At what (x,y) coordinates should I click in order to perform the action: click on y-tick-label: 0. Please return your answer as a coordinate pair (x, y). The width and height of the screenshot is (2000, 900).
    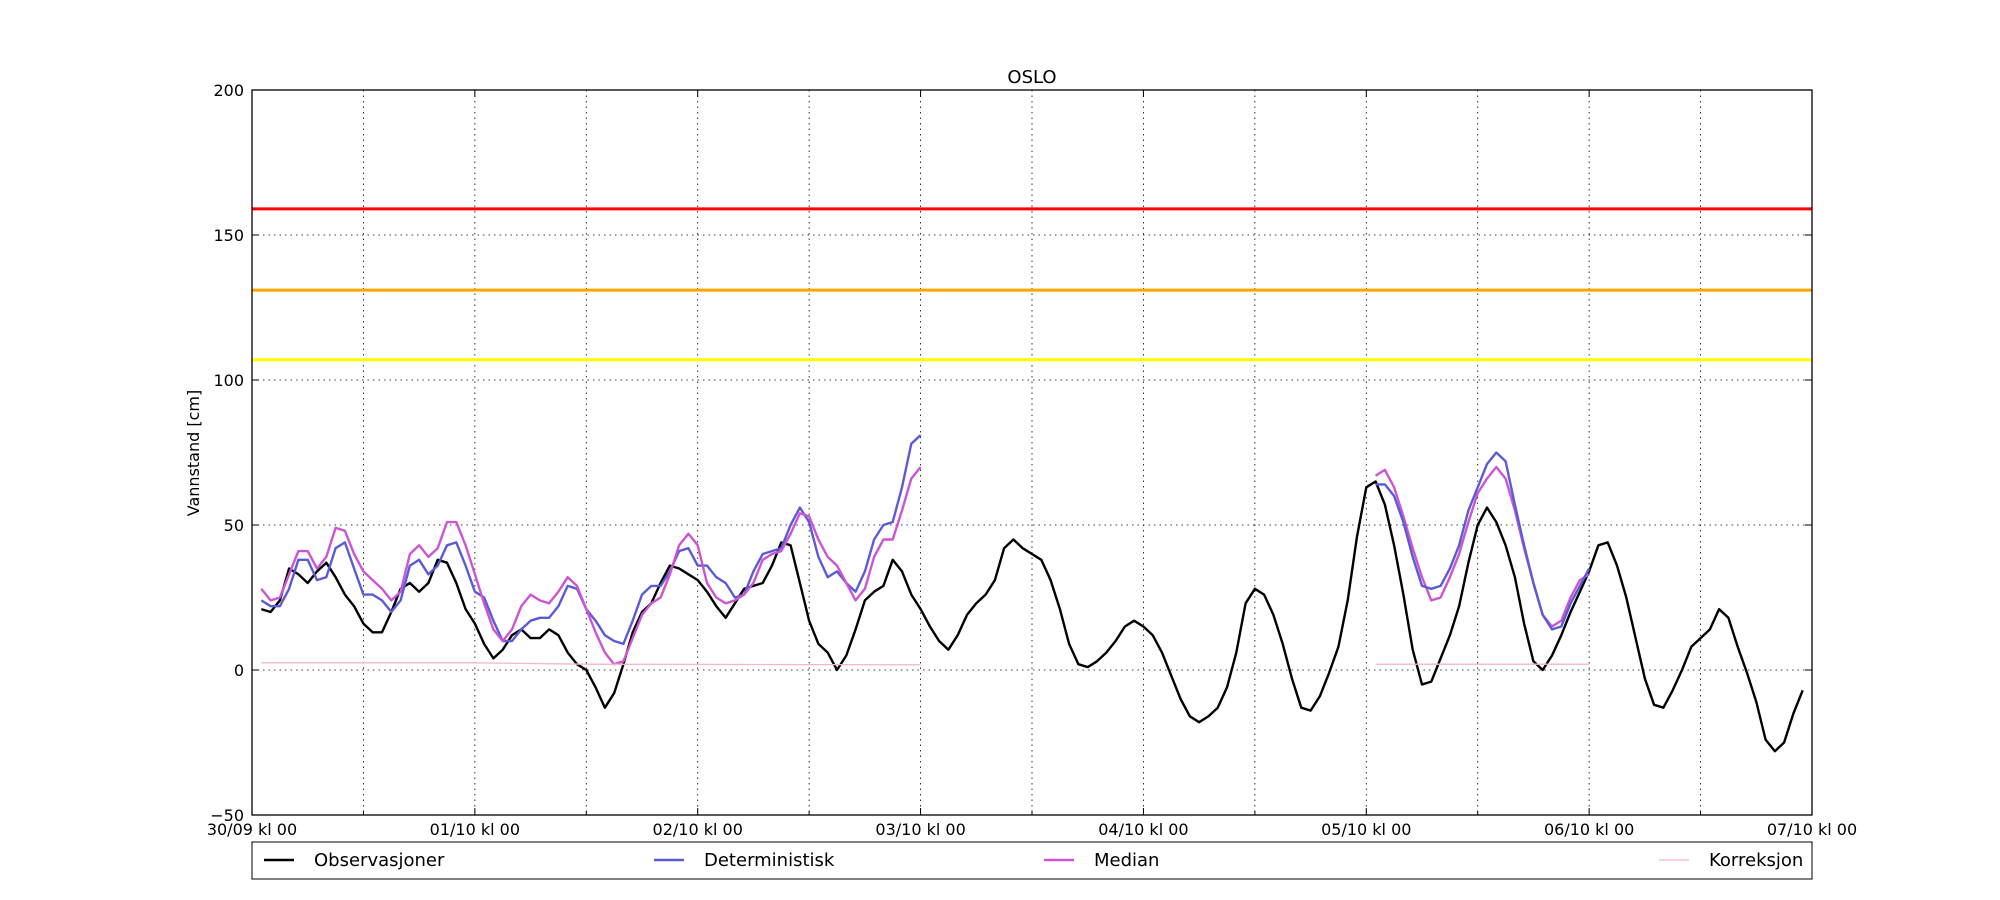
    Looking at the image, I should click on (239, 670).